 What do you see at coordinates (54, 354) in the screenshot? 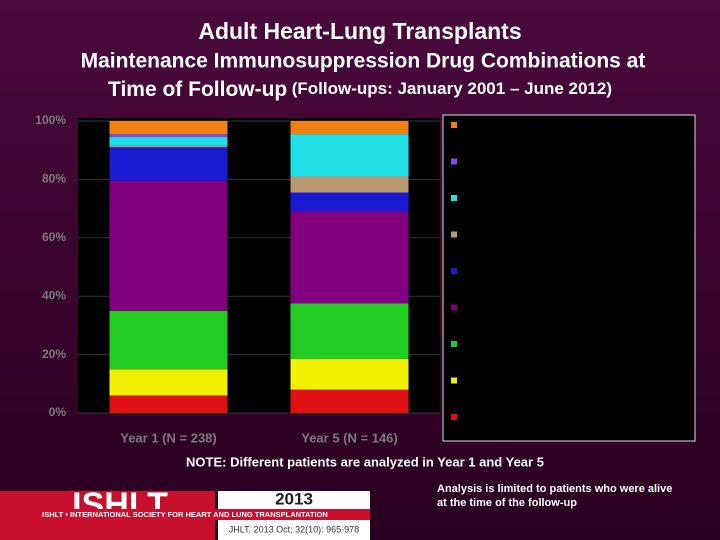
I see `y-tick-label: 20%` at bounding box center [54, 354].